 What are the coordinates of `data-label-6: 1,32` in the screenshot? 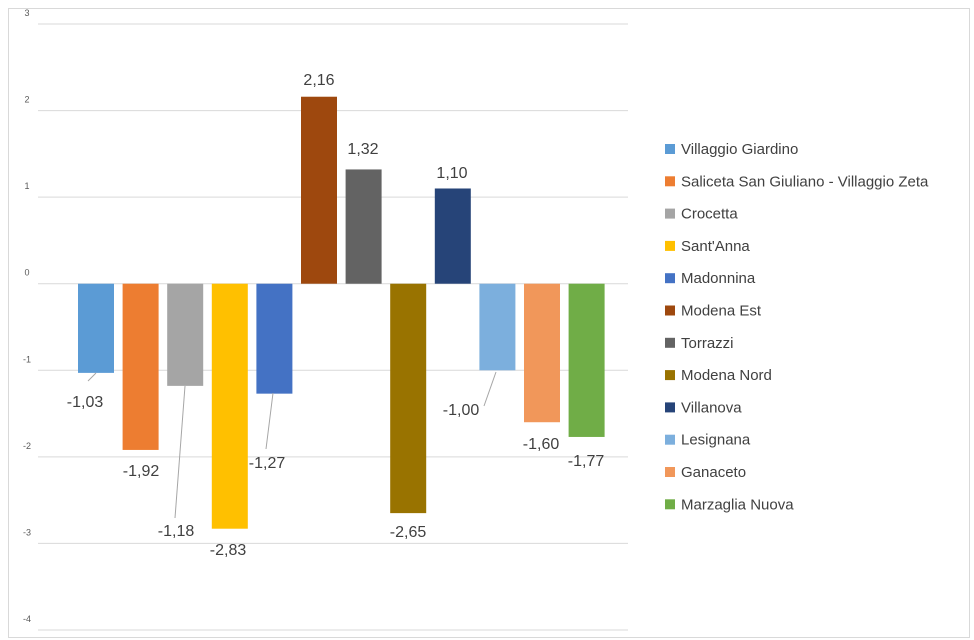 It's located at (362, 149).